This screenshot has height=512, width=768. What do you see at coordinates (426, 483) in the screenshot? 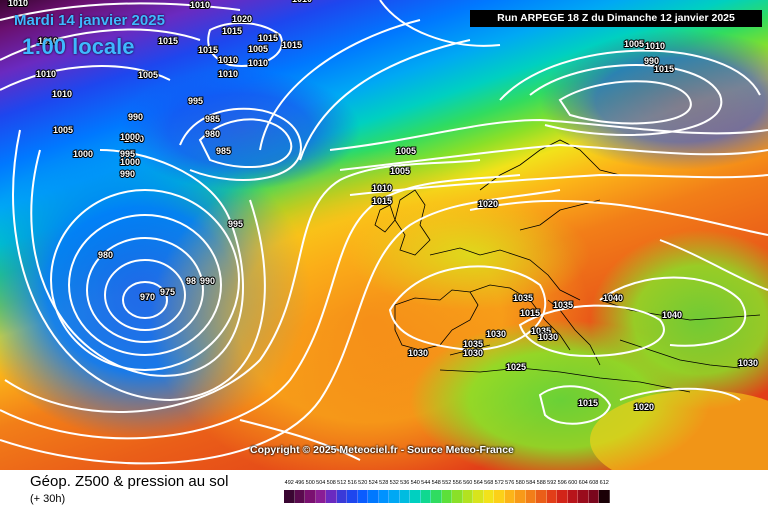
I see `legend-tick: 544` at bounding box center [426, 483].